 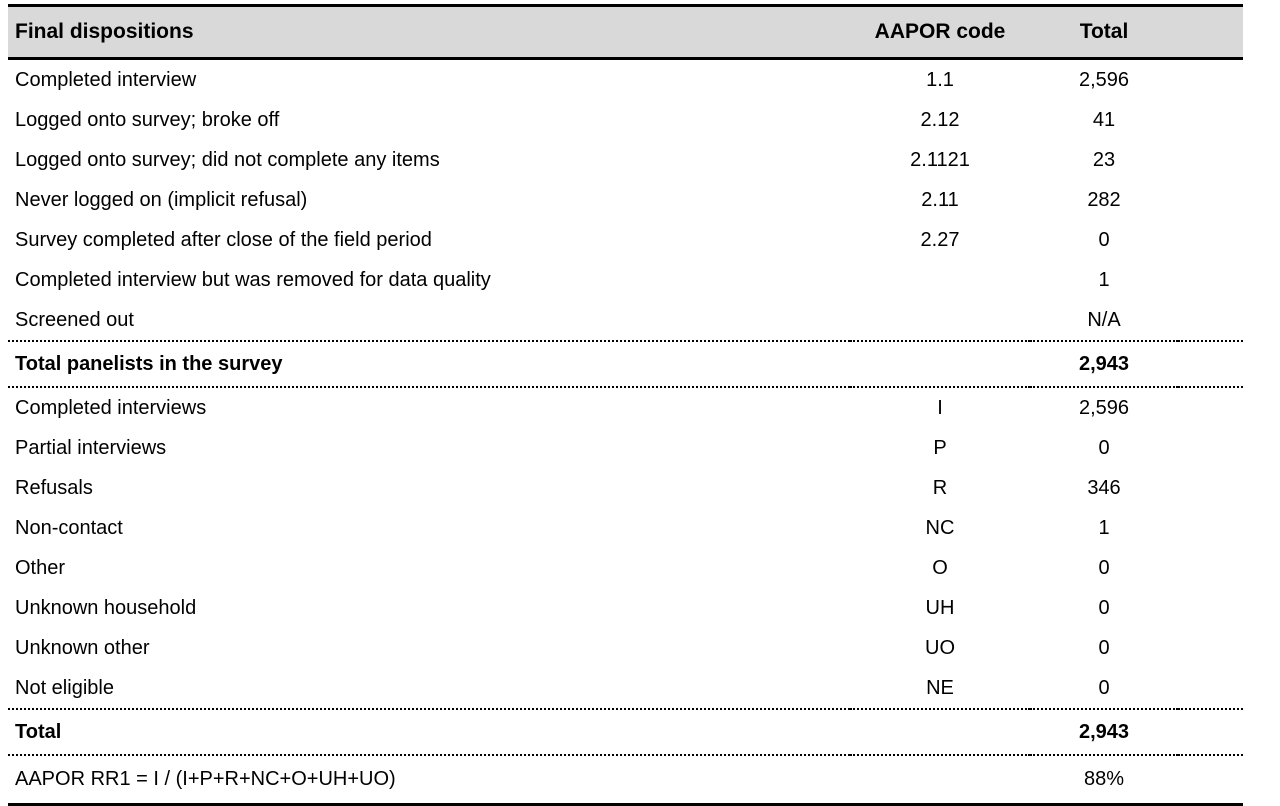 What do you see at coordinates (625, 568) in the screenshot?
I see `table-row: Other O 0` at bounding box center [625, 568].